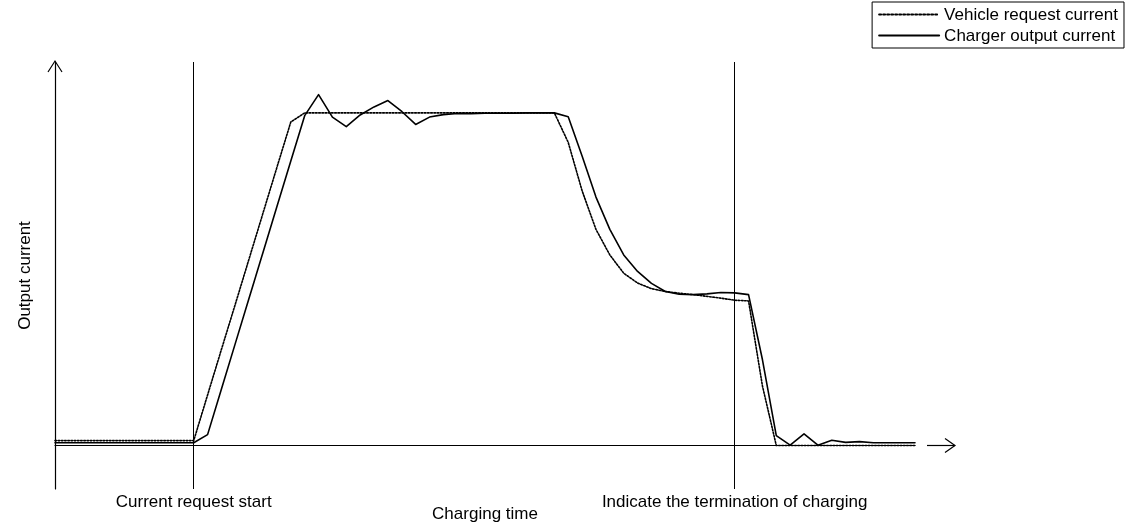 Image resolution: width=1126 pixels, height=527 pixels. Describe the element at coordinates (193, 501) in the screenshot. I see `text: Current request start` at that location.